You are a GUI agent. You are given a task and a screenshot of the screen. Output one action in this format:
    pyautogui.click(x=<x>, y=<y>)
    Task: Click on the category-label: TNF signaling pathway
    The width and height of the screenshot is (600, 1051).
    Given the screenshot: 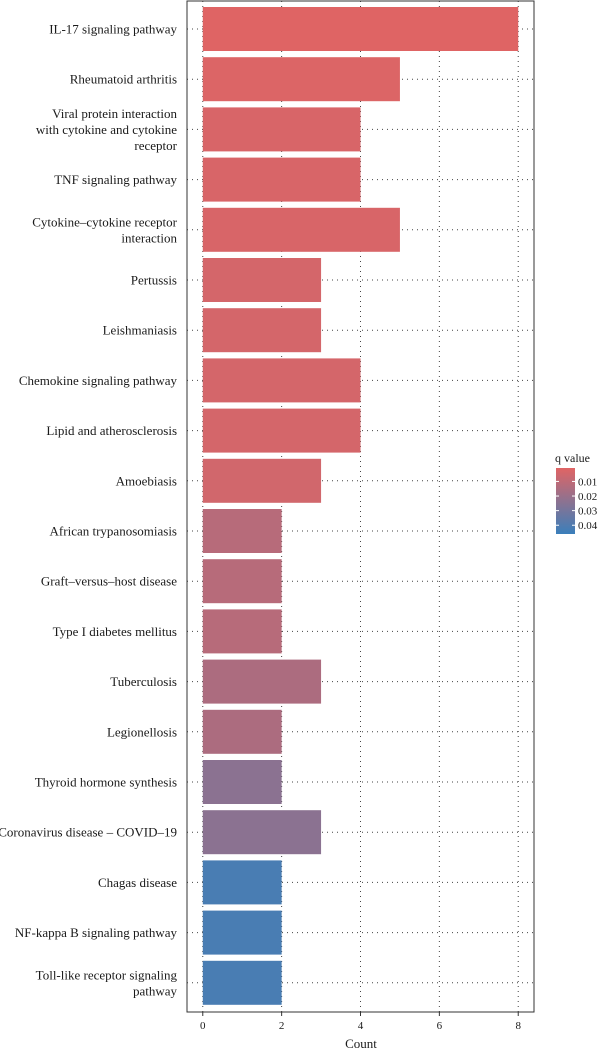 What is the action you would take?
    pyautogui.click(x=115, y=179)
    